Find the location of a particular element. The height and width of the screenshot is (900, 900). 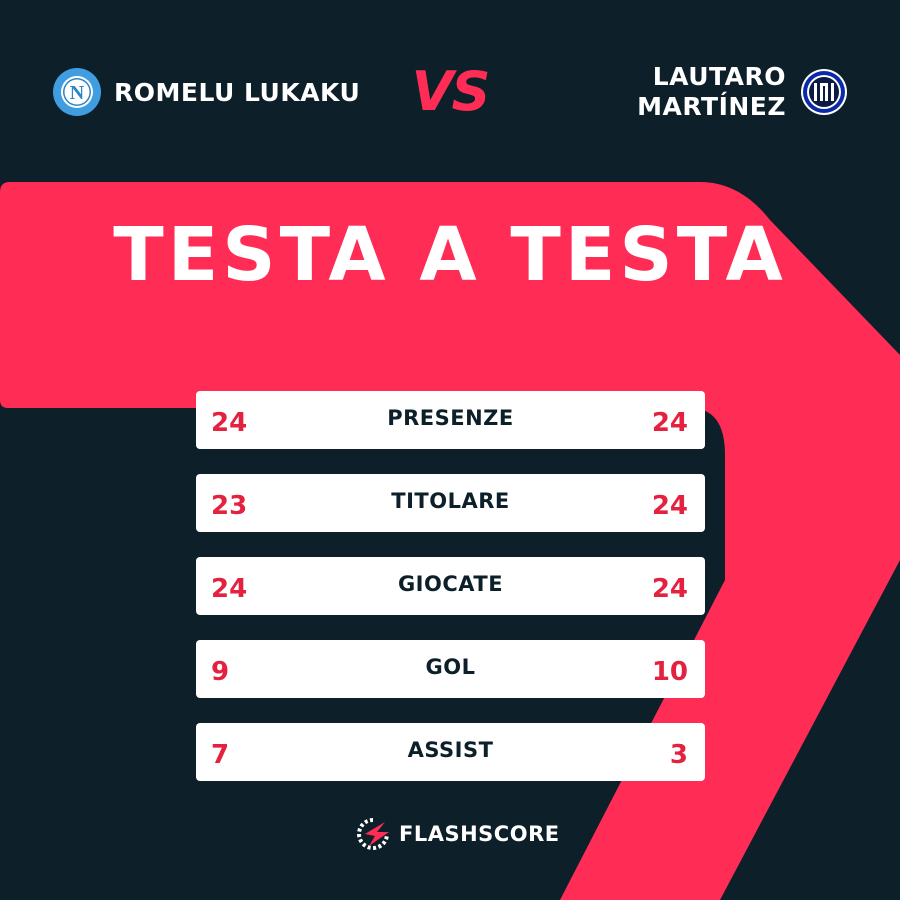

stat-left-value: 7 is located at coordinates (220, 755).